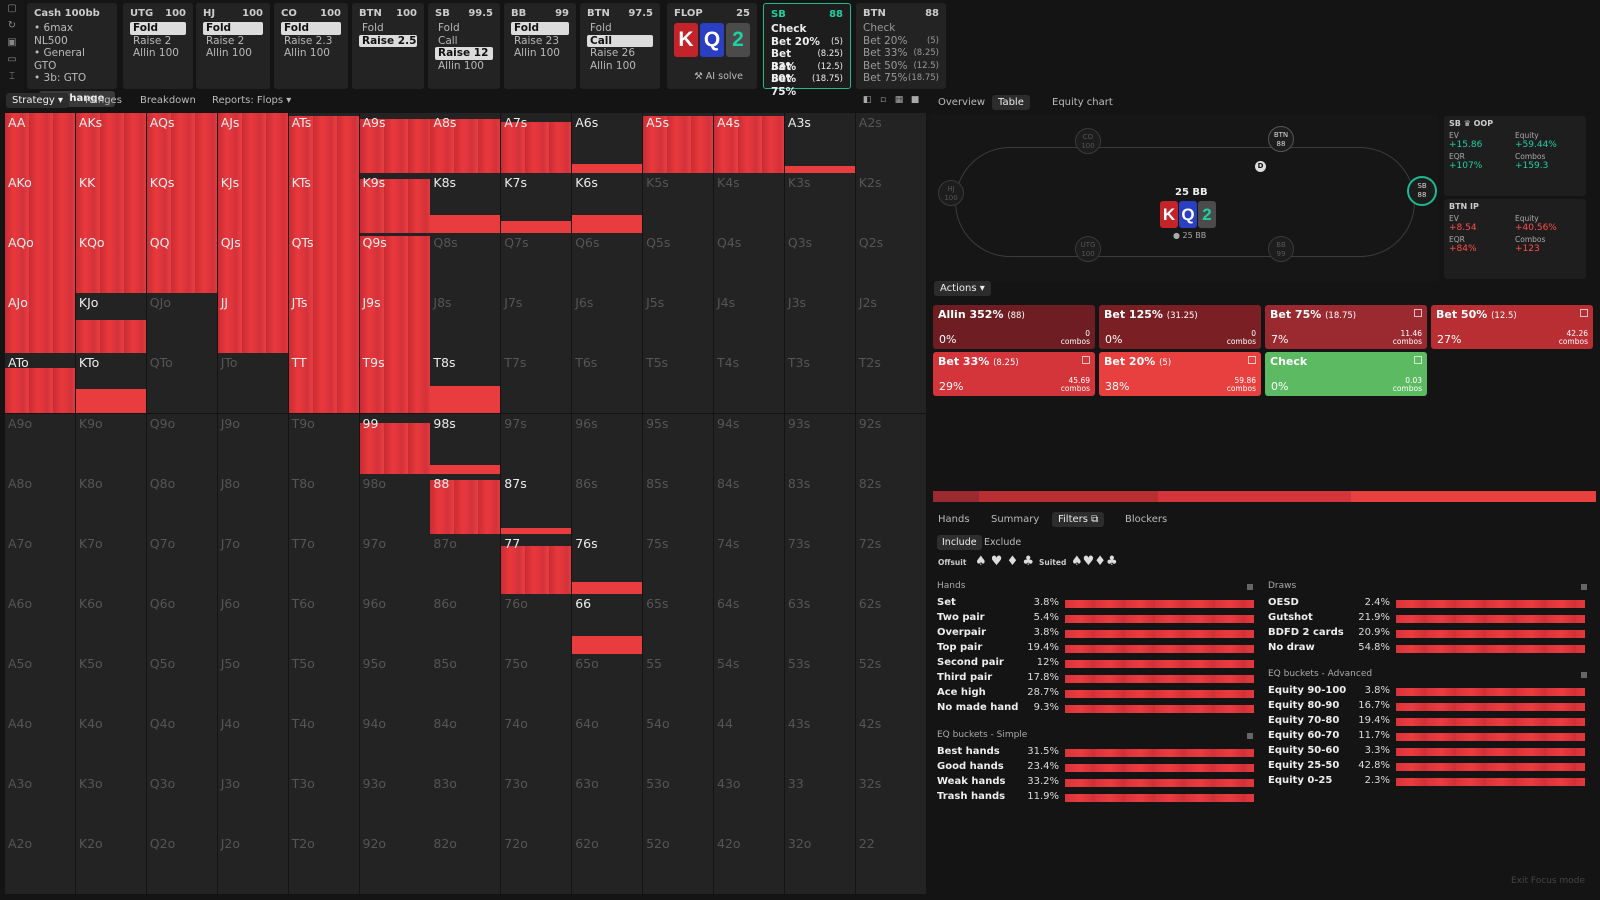 This screenshot has width=1600, height=900. Describe the element at coordinates (252, 263) in the screenshot. I see `hand-cell: QJs` at that location.